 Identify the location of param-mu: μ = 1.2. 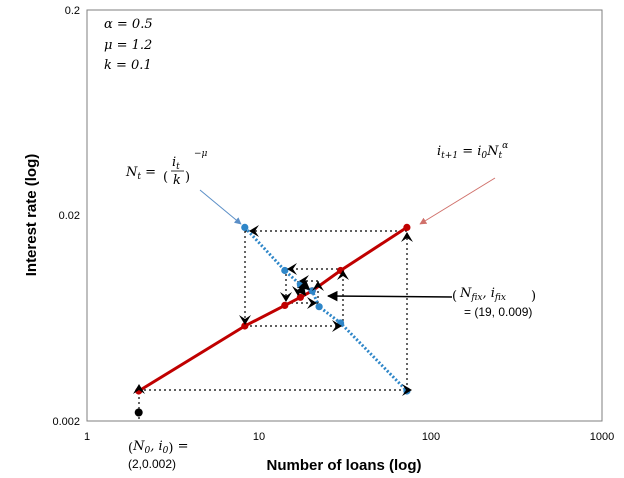
(128, 45).